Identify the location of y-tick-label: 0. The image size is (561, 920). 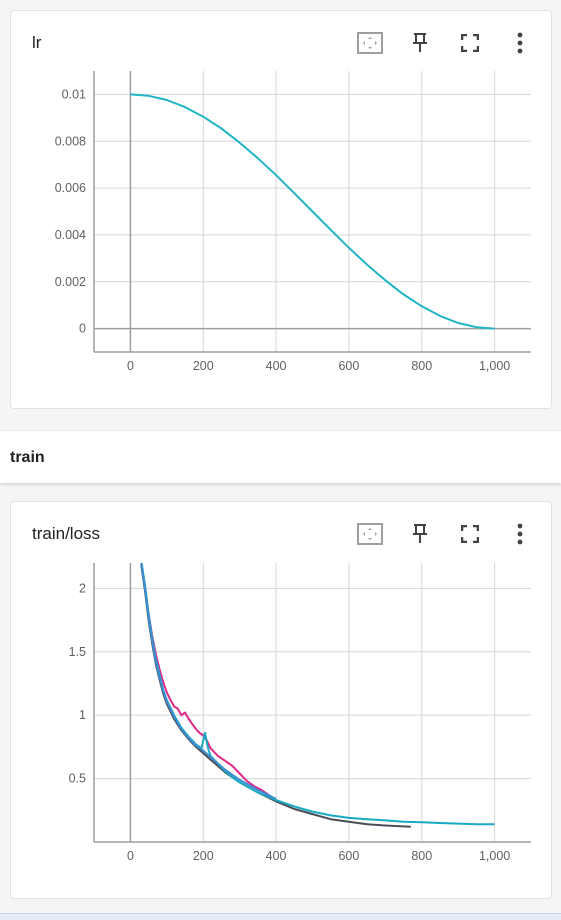
(82, 329).